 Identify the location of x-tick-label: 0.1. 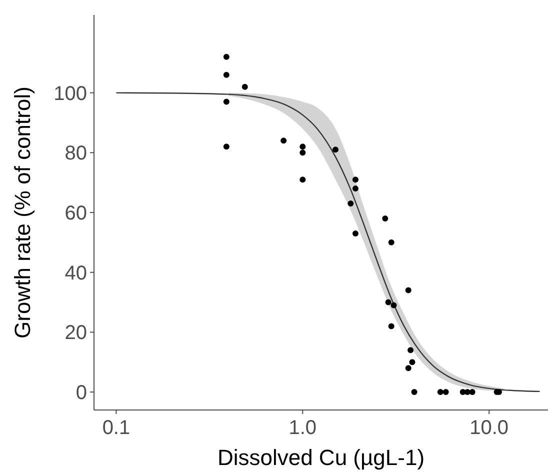
(116, 428).